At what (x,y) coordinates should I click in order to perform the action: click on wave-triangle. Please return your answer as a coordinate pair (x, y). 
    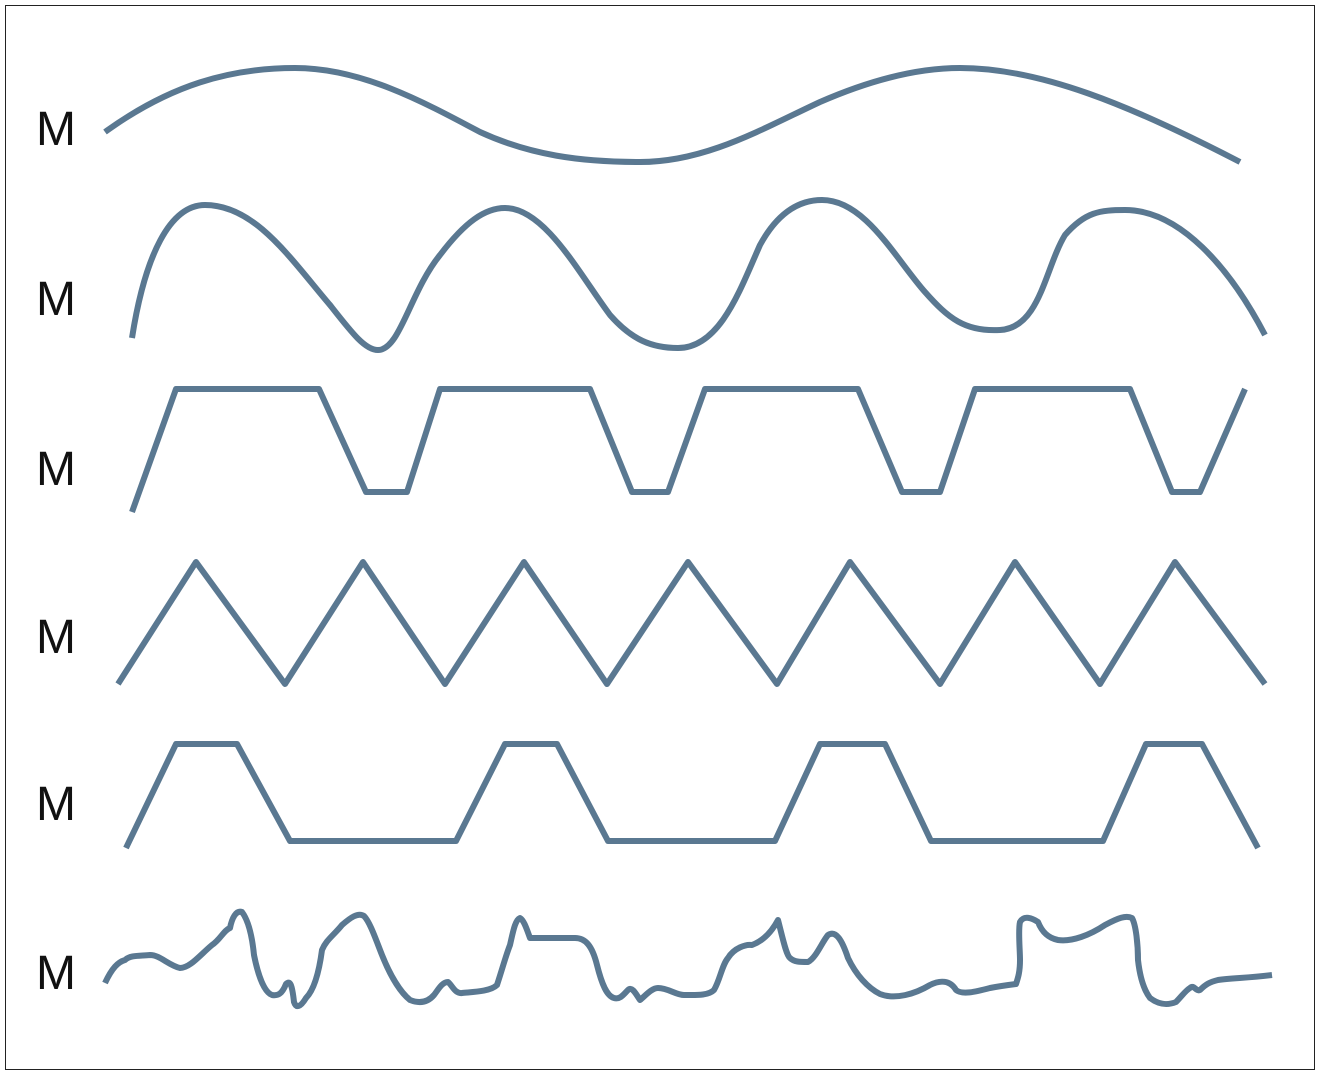
    Looking at the image, I should click on (691, 623).